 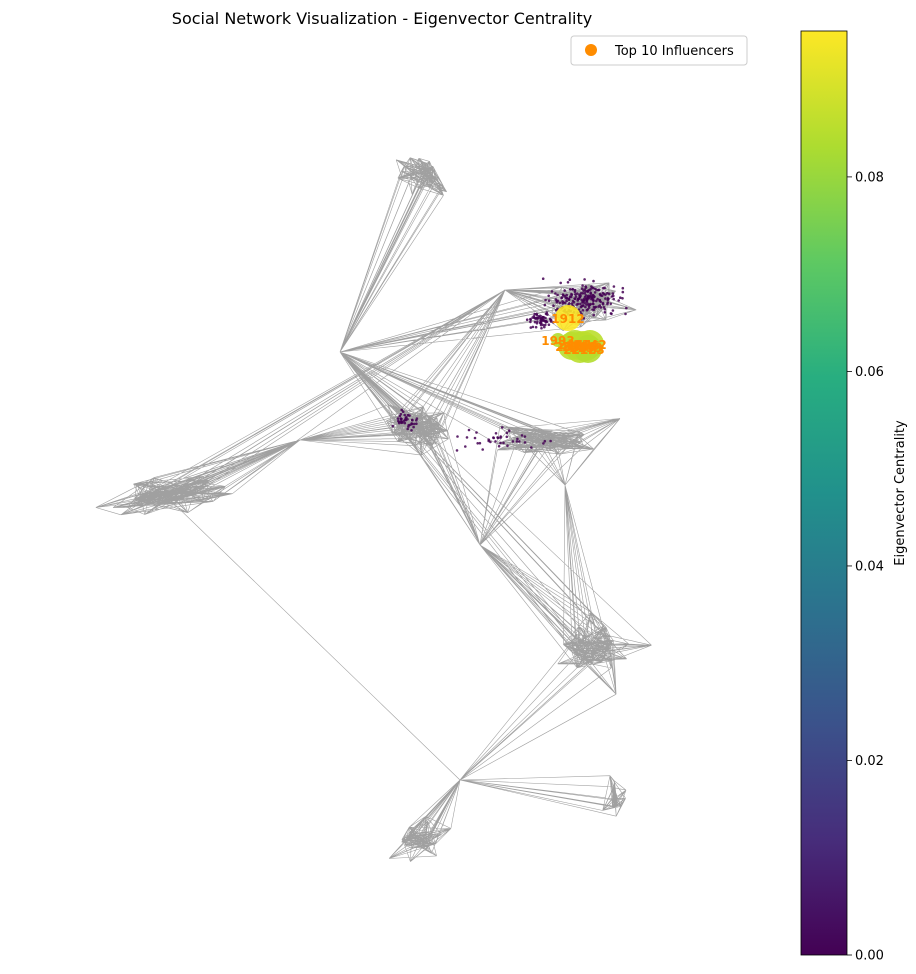 What do you see at coordinates (900, 493) in the screenshot?
I see `colorbar-label: Eigenvector Centrality` at bounding box center [900, 493].